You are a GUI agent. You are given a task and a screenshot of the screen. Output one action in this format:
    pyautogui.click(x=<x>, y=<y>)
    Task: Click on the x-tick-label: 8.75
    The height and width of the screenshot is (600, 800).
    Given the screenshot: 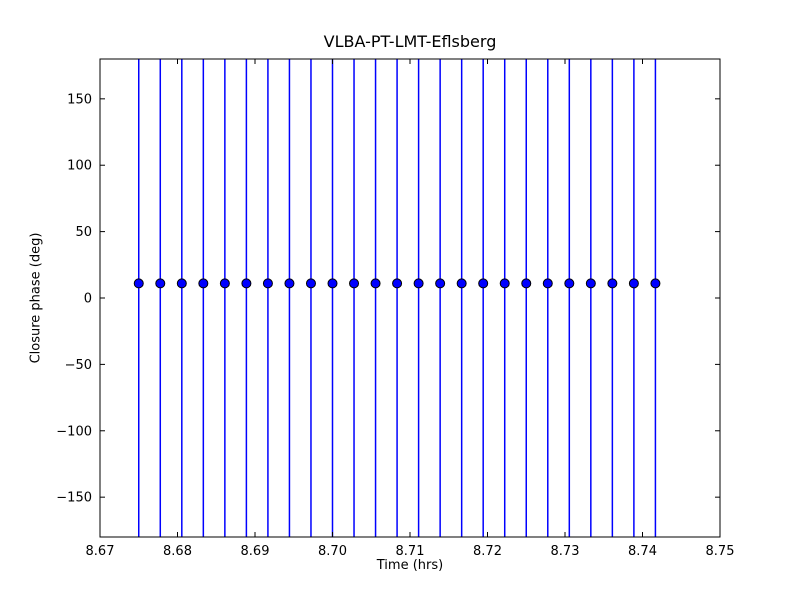 What is the action you would take?
    pyautogui.click(x=720, y=551)
    